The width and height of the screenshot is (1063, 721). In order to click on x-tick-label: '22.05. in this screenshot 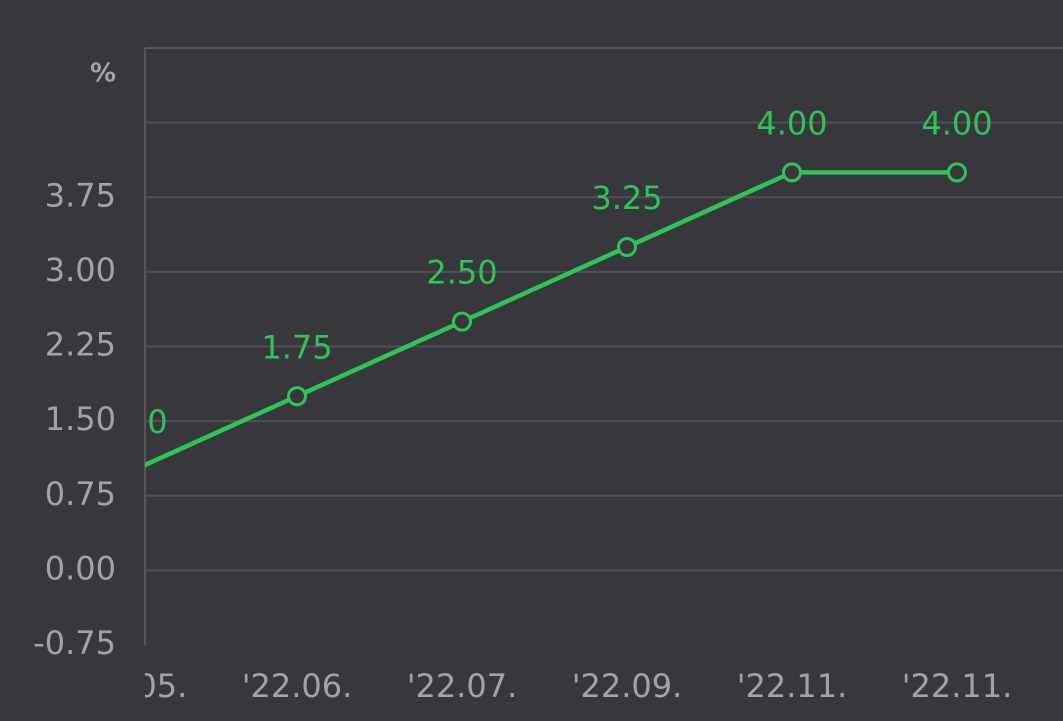, I will do `click(132, 686)`.